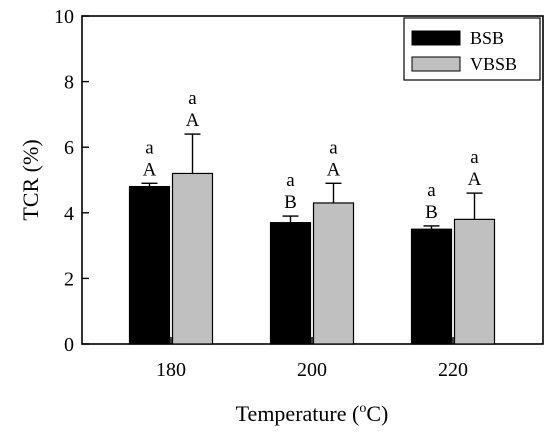  I want to click on y-tick-label-3: 6, so click(69, 148).